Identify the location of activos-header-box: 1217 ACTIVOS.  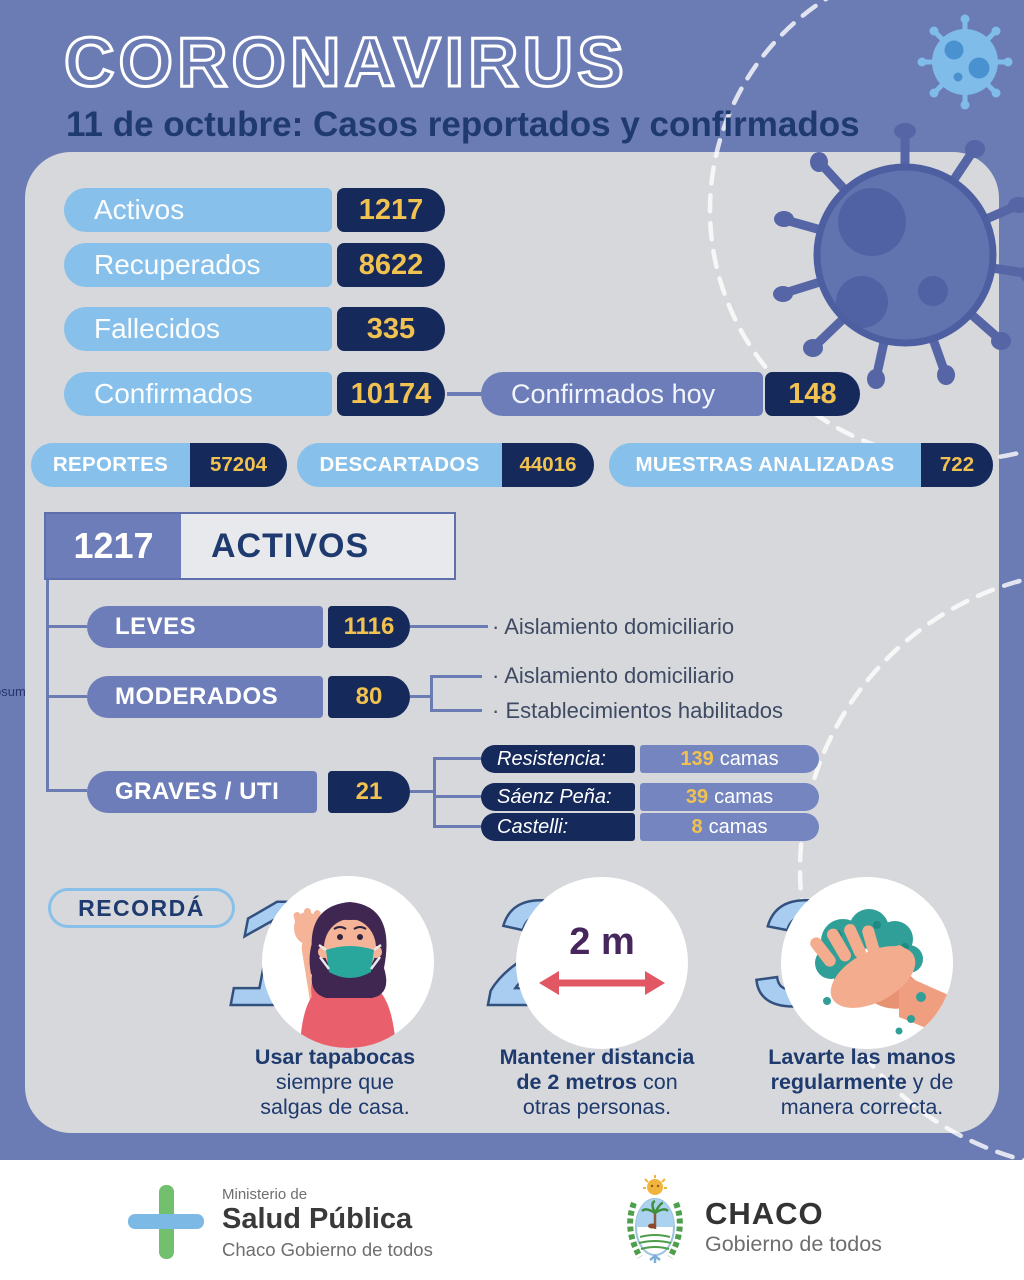
(250, 546).